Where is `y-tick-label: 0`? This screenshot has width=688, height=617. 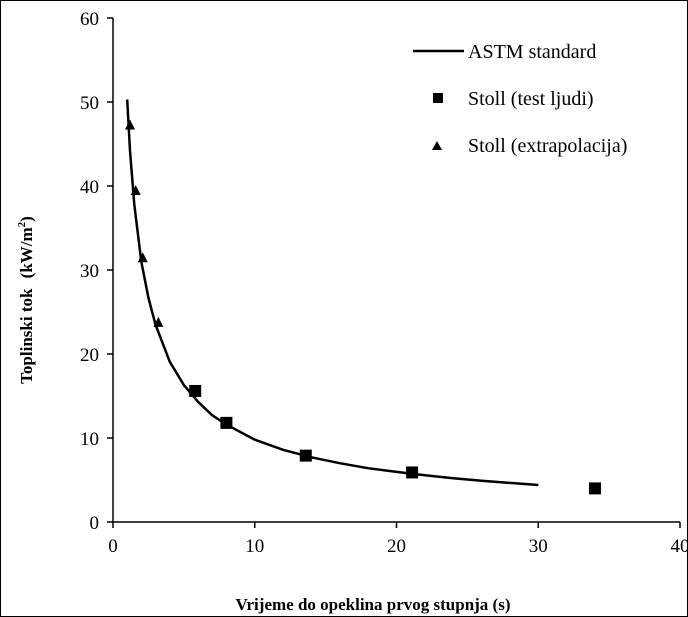 y-tick-label: 0 is located at coordinates (95, 523).